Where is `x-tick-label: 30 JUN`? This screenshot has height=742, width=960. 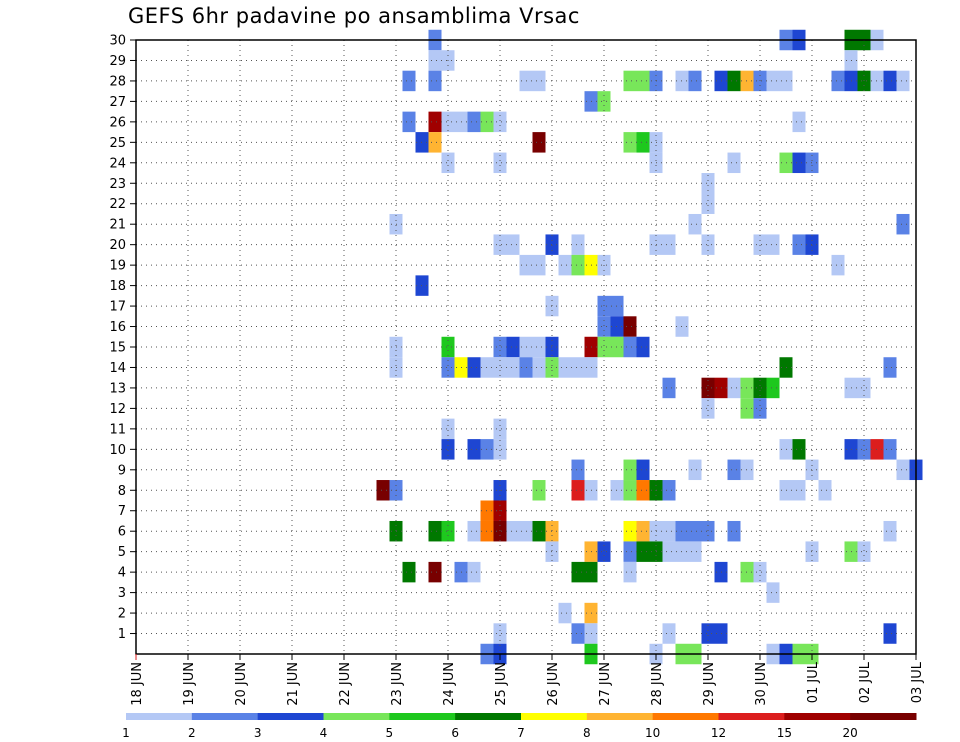 x-tick-label: 30 JUN is located at coordinates (761, 684).